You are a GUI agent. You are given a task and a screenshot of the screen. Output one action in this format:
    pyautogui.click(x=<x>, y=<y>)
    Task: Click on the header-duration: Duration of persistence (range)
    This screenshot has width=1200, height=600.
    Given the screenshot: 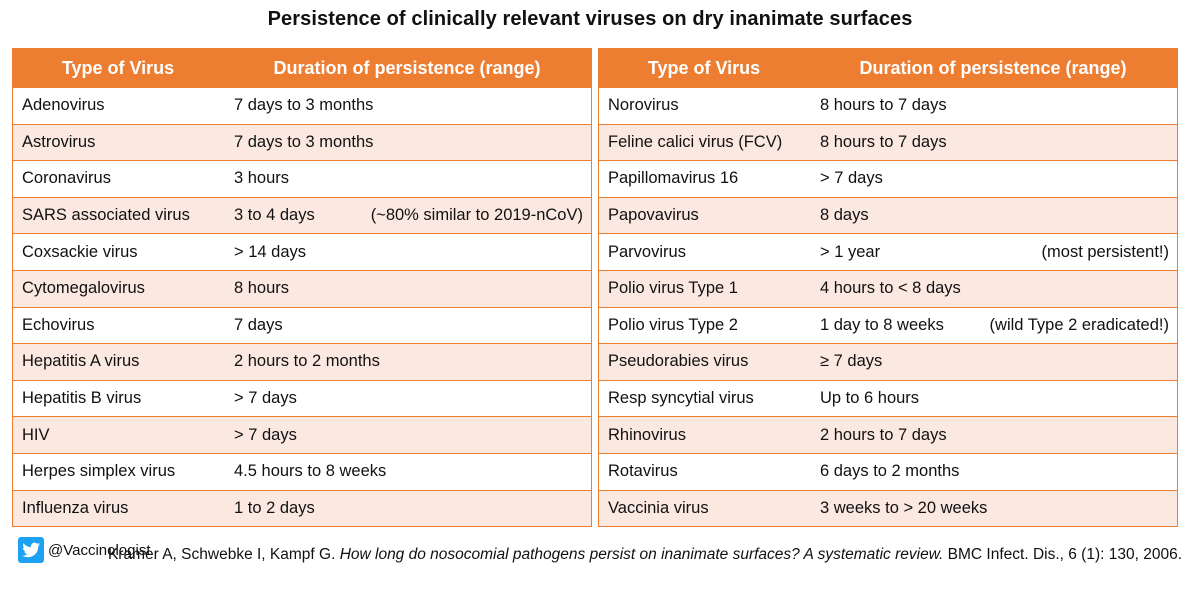 What is the action you would take?
    pyautogui.click(x=993, y=67)
    